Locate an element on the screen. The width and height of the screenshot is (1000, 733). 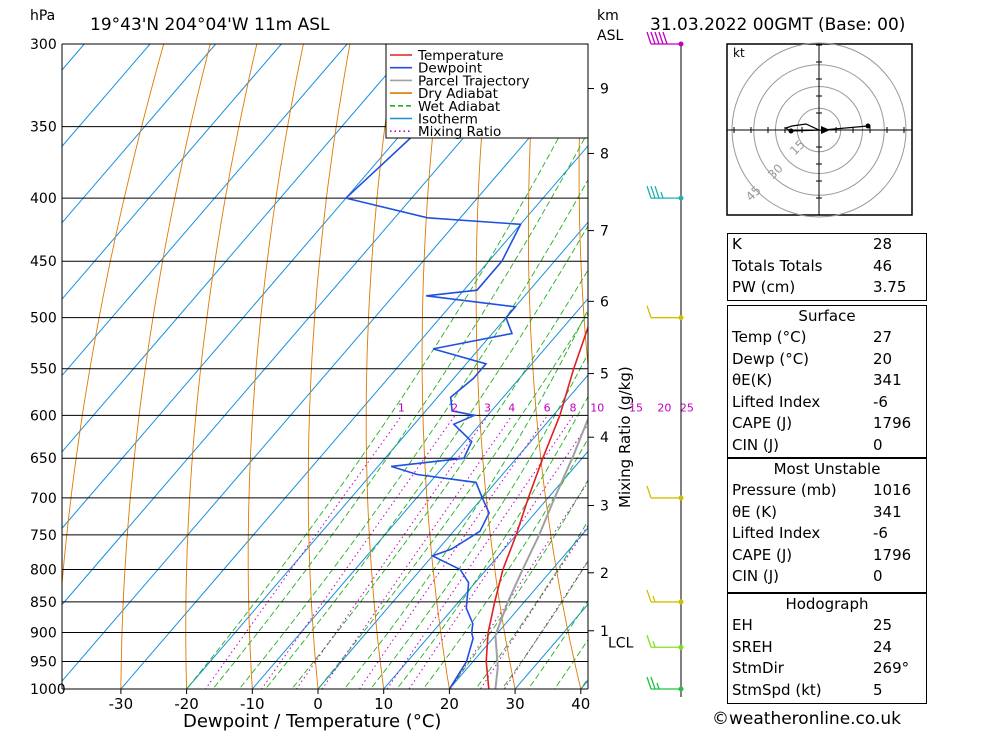
index-row-tt: Totals Totals 46 is located at coordinates (827, 267).